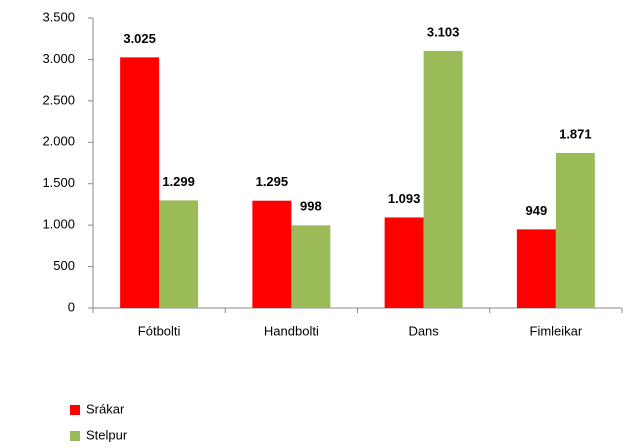 The height and width of the screenshot is (448, 637). What do you see at coordinates (71, 306) in the screenshot?
I see `y-tick-label: 0` at bounding box center [71, 306].